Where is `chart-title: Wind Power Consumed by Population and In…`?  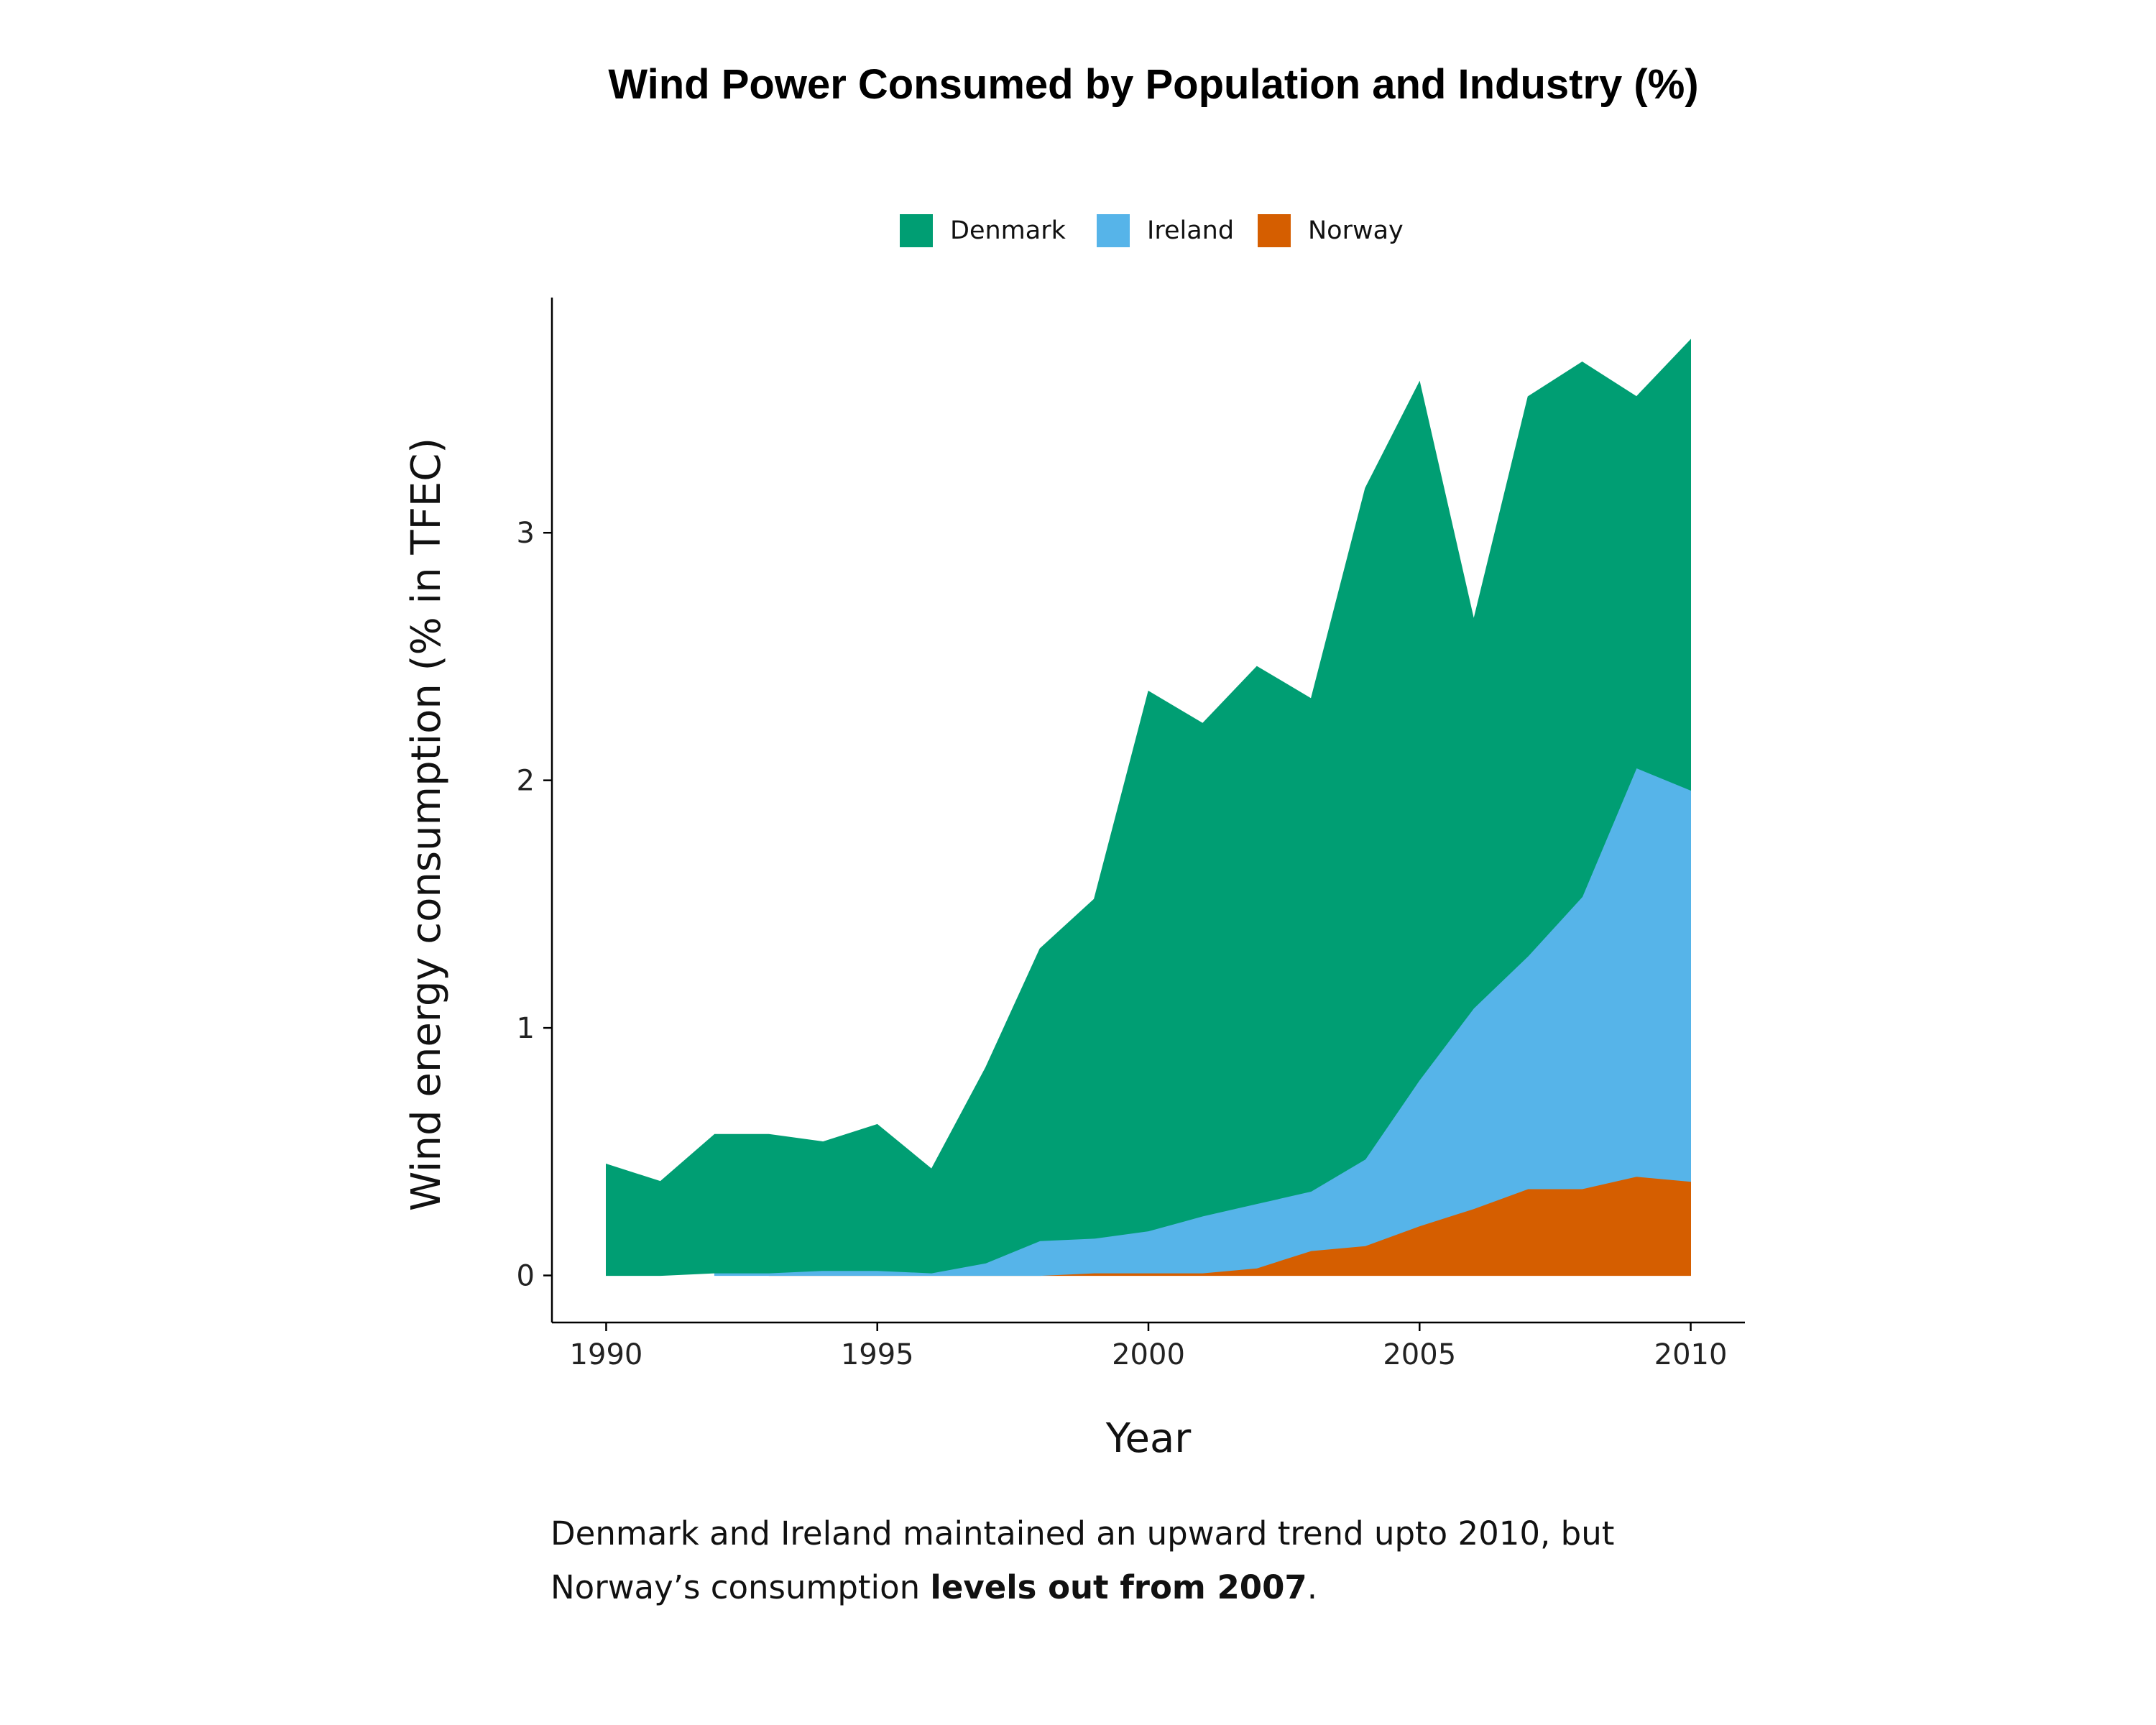
chart-title: Wind Power Consumed by Population and In… is located at coordinates (1153, 84).